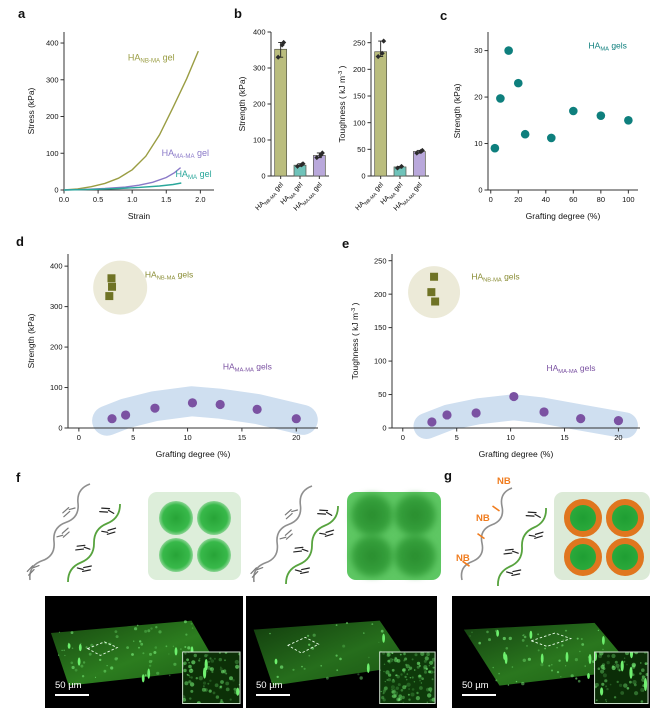  Describe the element at coordinates (546, 199) in the screenshot. I see `svg-text: 40` at that location.